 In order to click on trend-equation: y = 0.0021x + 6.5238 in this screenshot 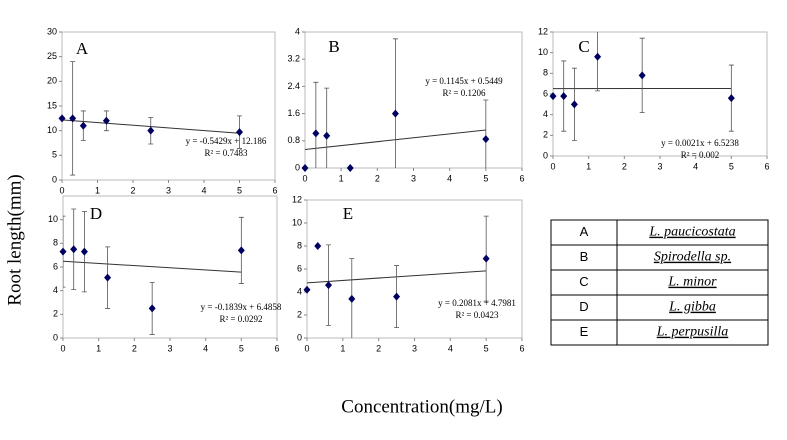, I will do `click(700, 143)`.